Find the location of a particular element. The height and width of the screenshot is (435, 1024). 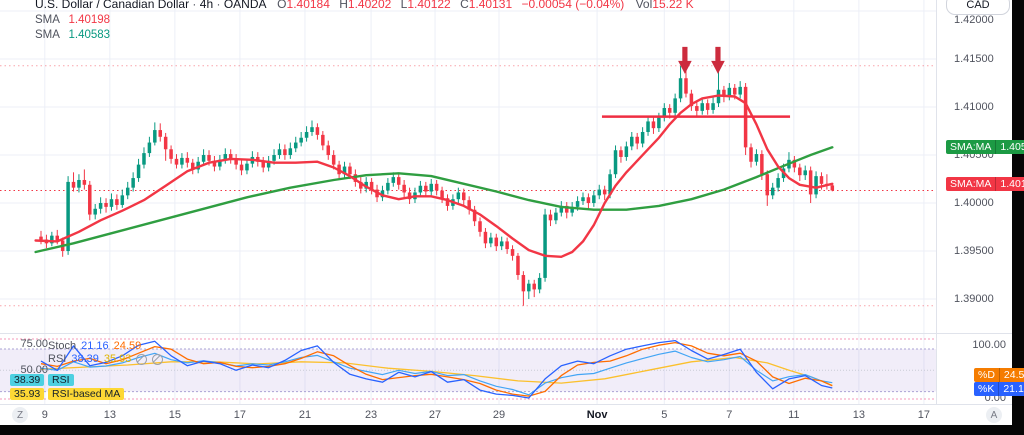

rsi-ma-label-badge: RSI-based MA is located at coordinates (86, 394).